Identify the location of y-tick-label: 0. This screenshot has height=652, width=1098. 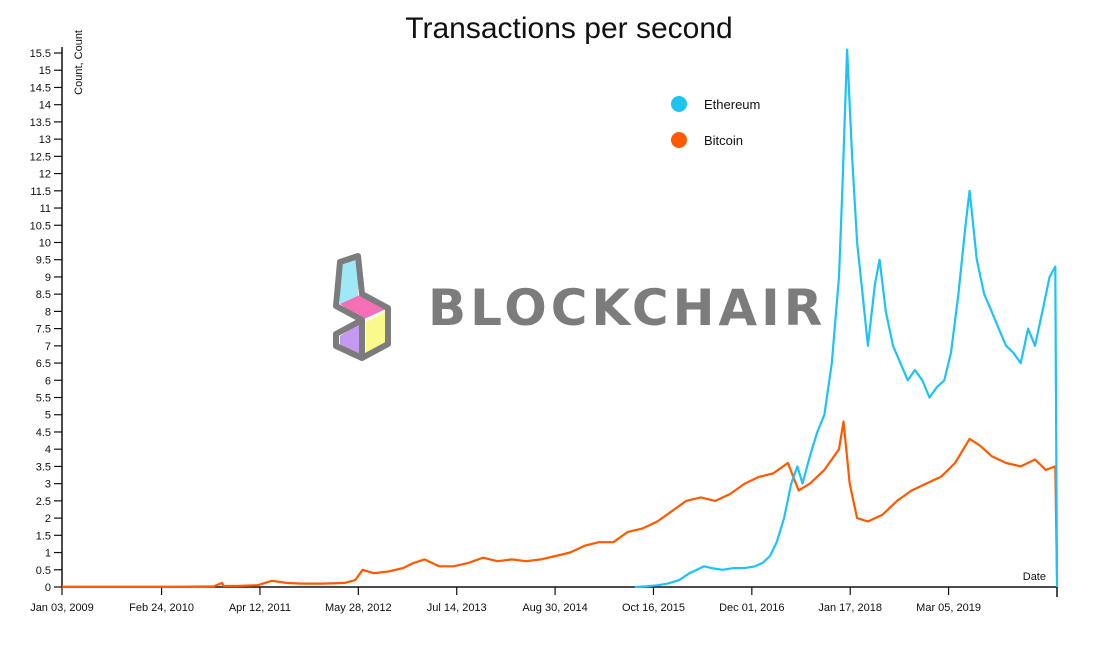
(48, 588).